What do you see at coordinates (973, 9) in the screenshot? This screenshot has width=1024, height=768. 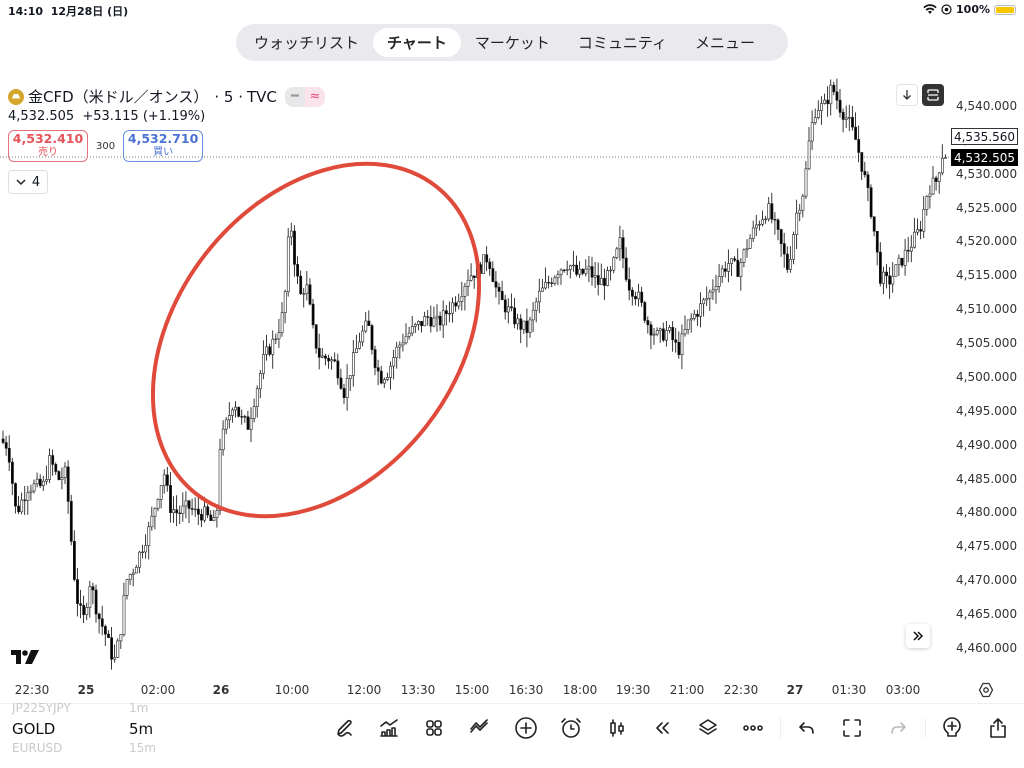 I see `battery-percent: 100%` at bounding box center [973, 9].